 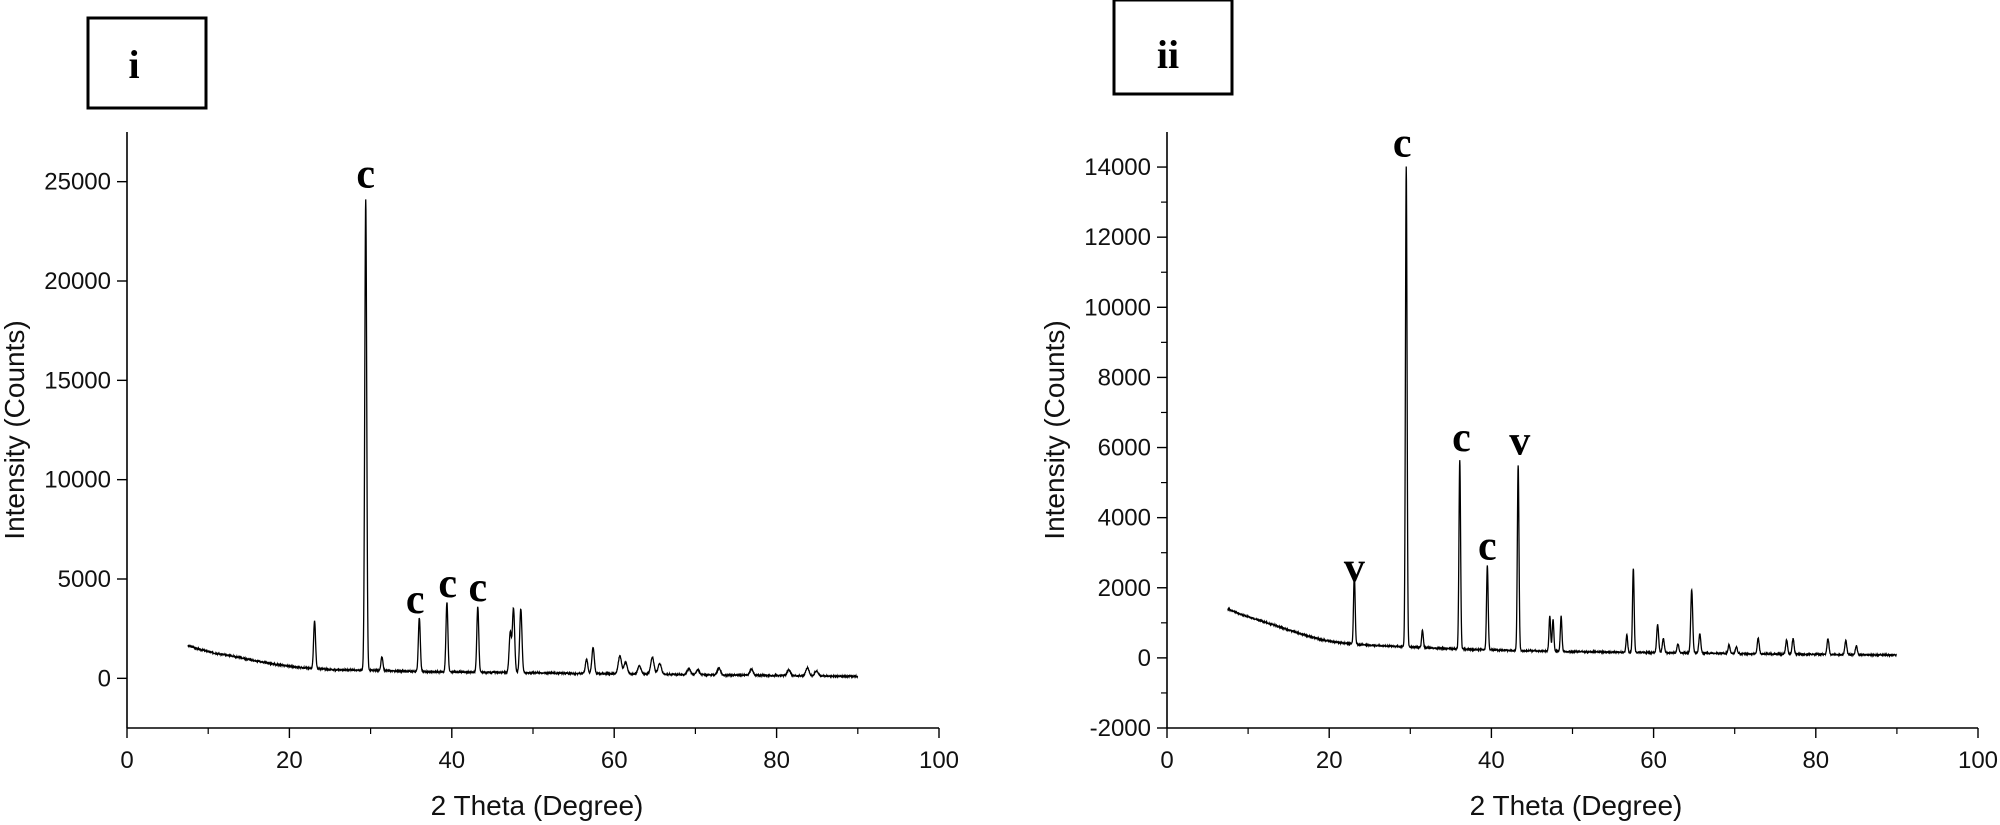 I want to click on y-tick-label: 4000, so click(x=1124, y=518).